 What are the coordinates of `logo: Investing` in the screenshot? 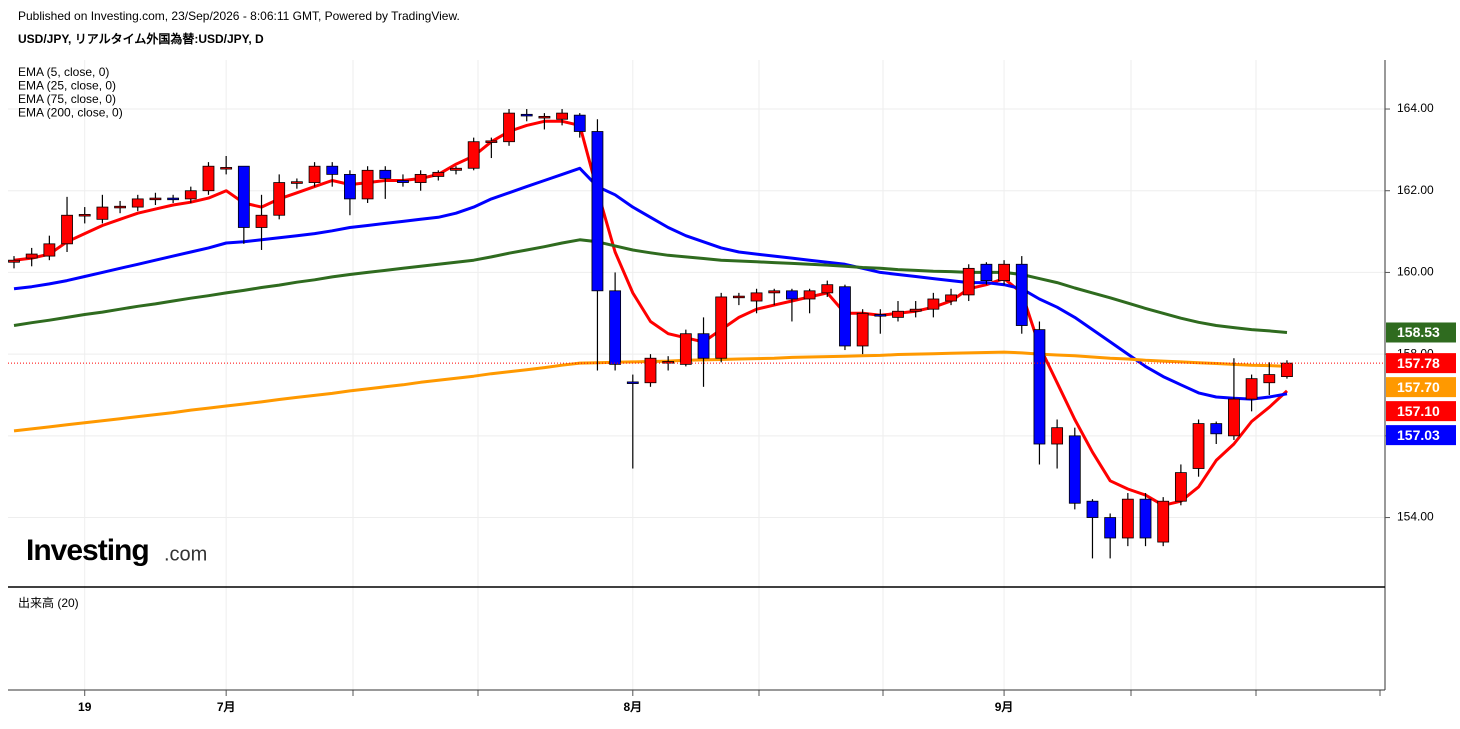 It's located at (87, 550).